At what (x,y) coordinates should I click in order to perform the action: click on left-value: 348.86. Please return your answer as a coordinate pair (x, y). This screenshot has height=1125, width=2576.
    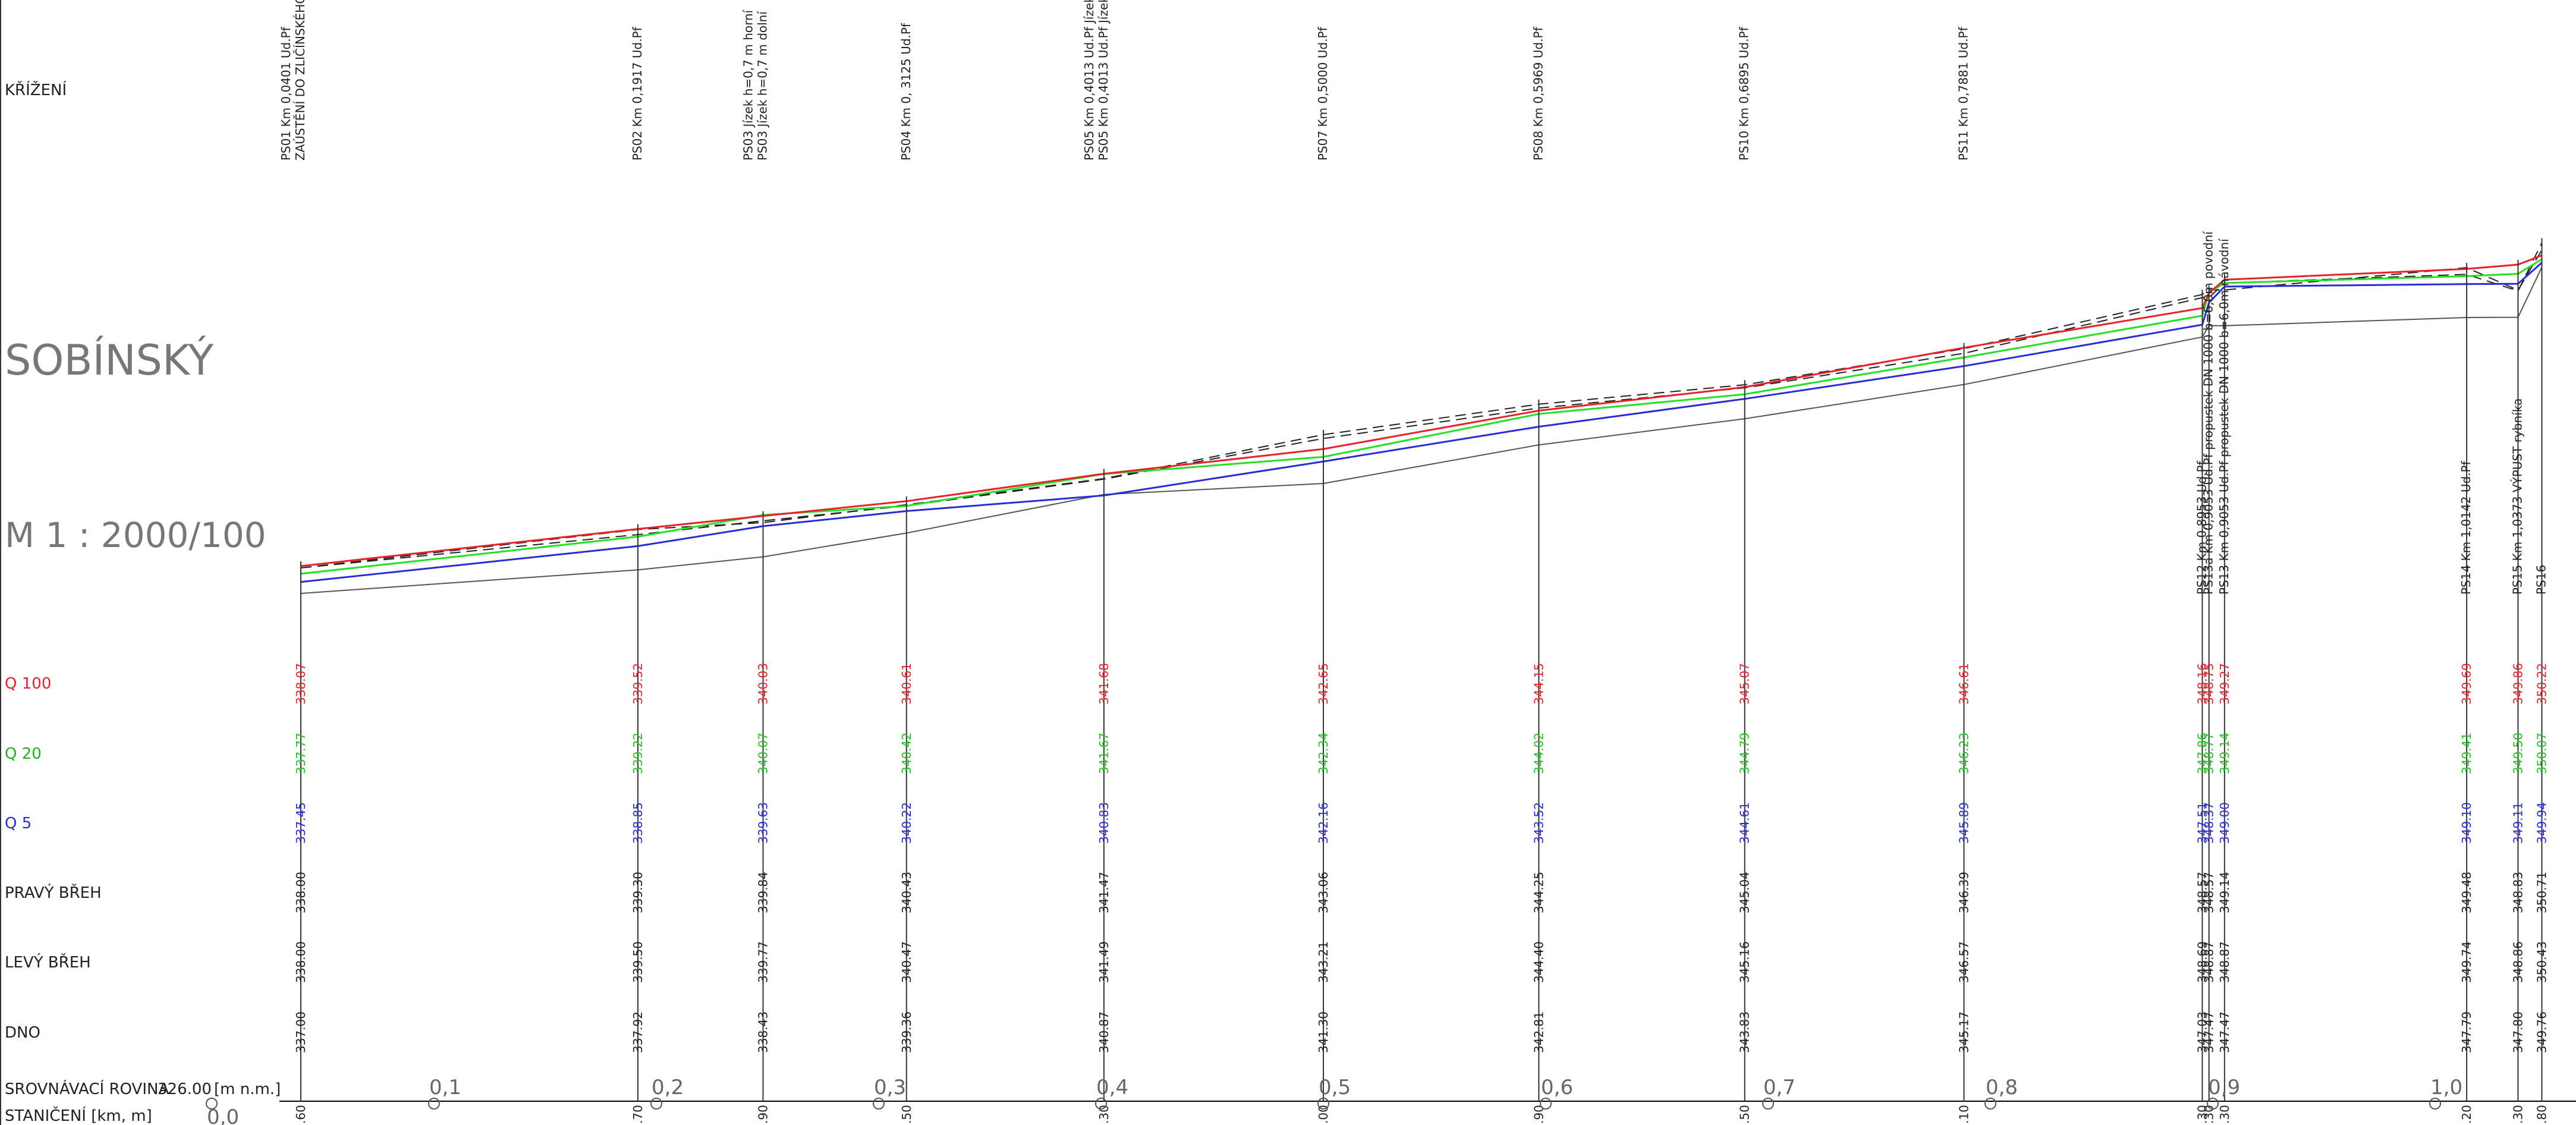
    Looking at the image, I should click on (2518, 962).